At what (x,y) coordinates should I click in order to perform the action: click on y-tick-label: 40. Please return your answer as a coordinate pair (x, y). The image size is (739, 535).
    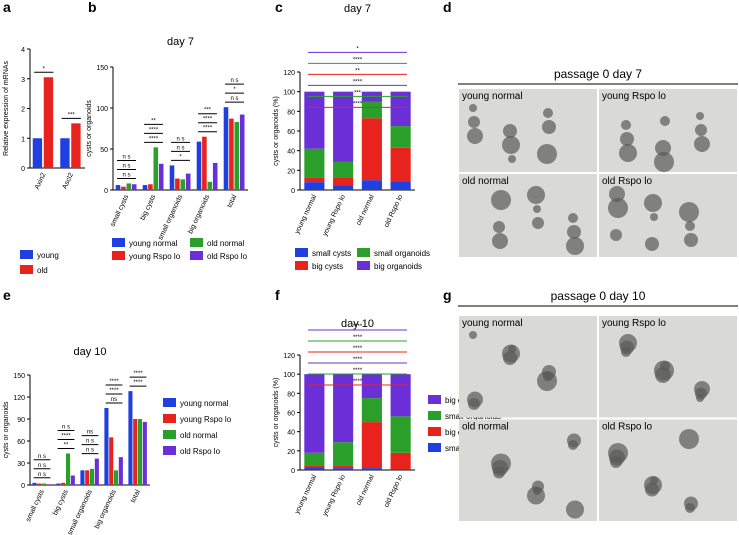
    Looking at the image, I should click on (291, 152).